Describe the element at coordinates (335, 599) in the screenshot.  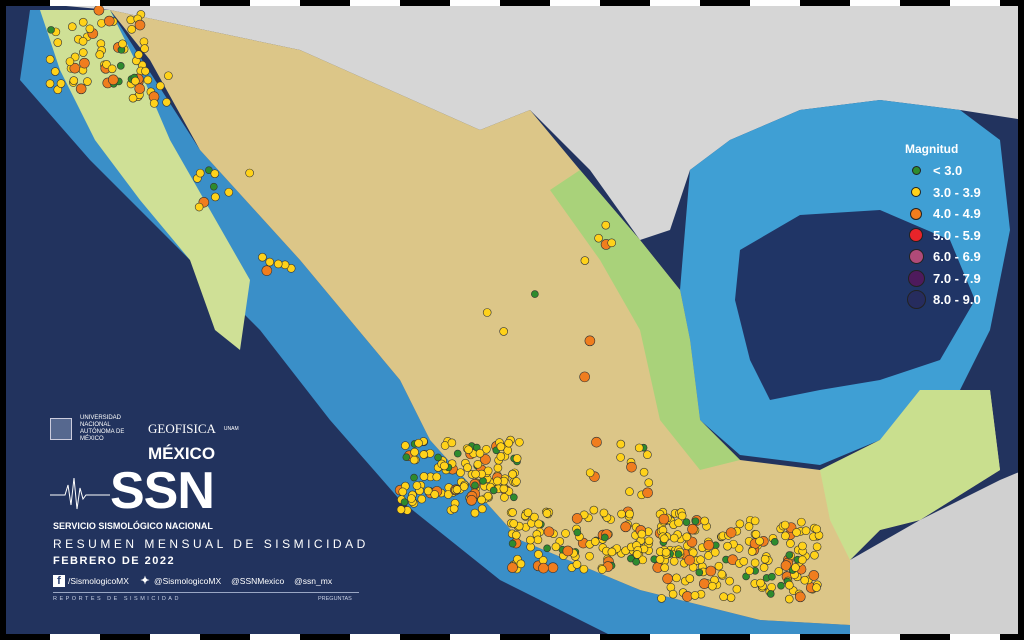
I see `questions-label: PREGUNTAS` at that location.